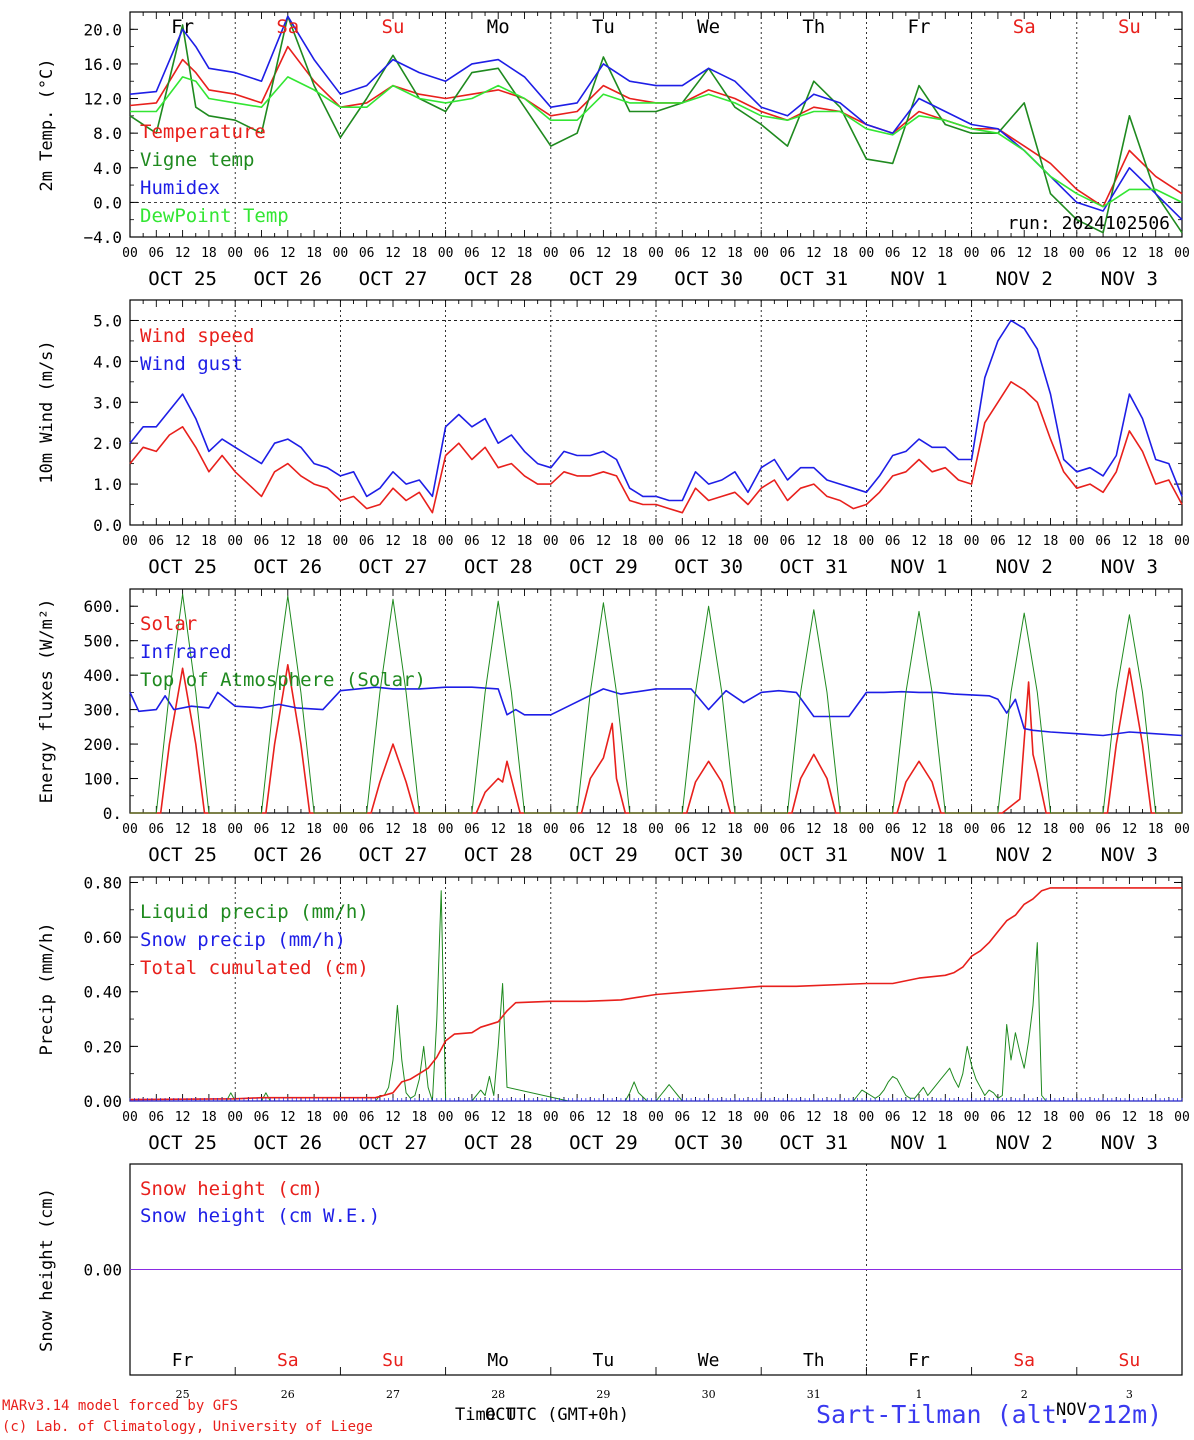 The width and height of the screenshot is (1194, 1440). I want to click on panel2-date-label: OCT 30, so click(708, 567).